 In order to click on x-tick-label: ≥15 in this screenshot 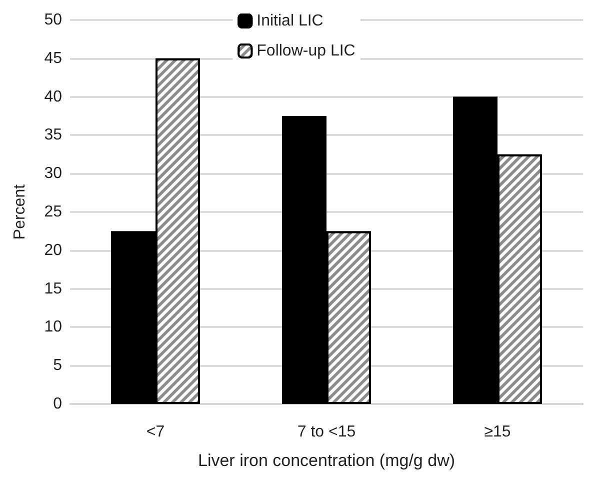, I will do `click(497, 432)`.